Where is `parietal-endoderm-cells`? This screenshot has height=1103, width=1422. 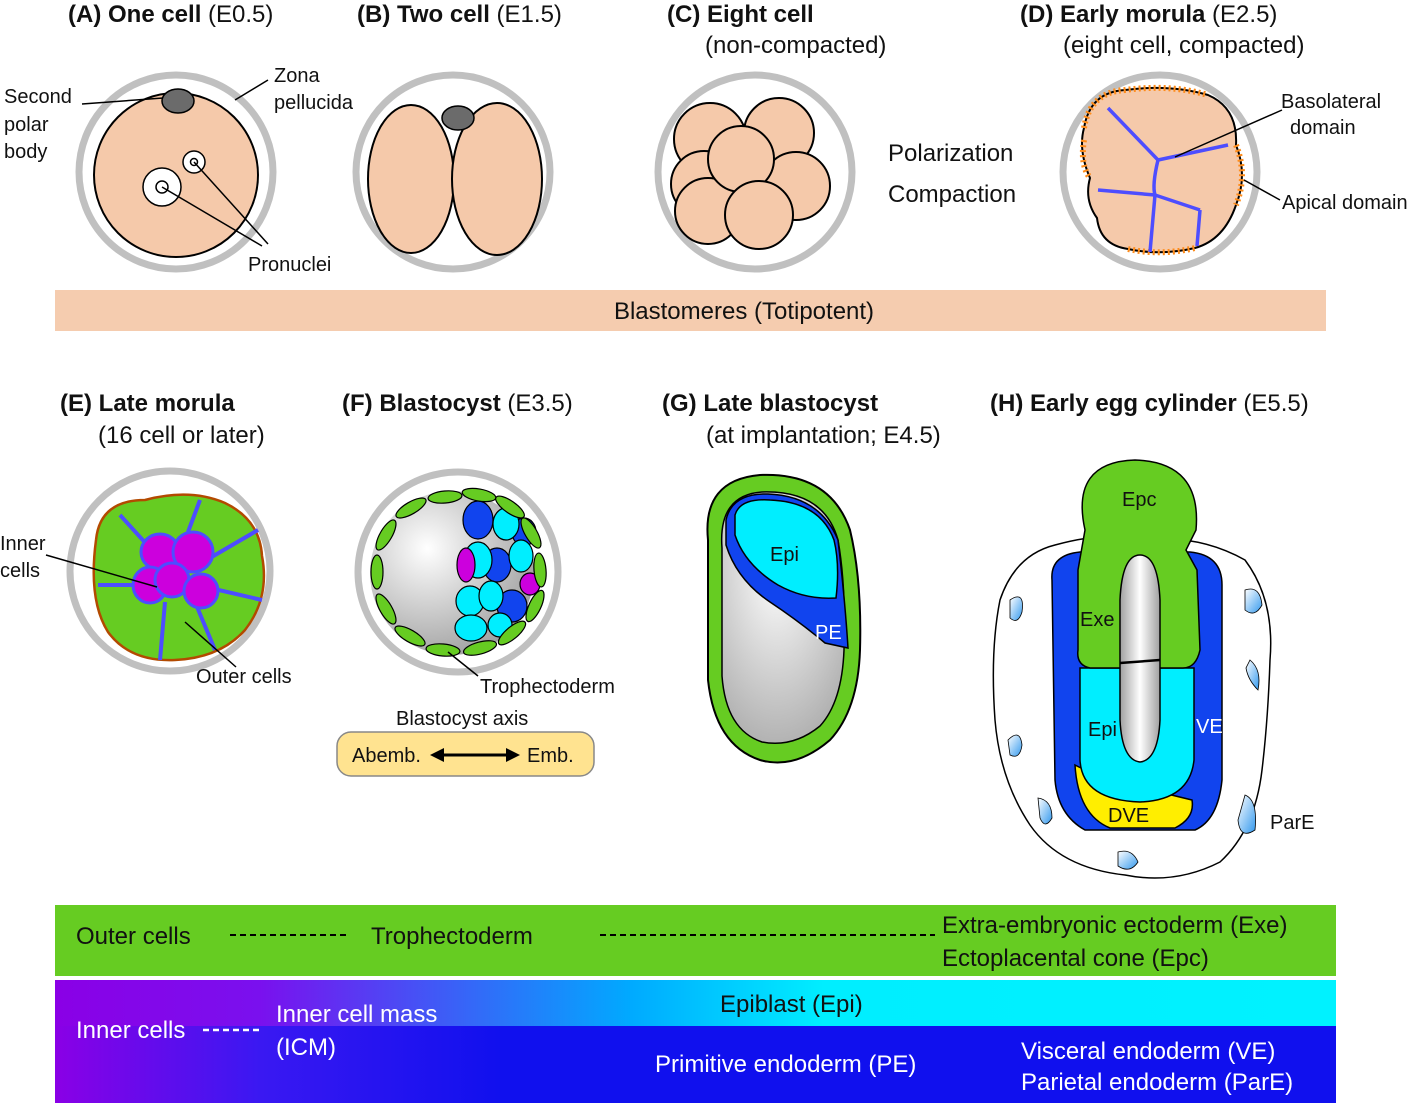
parietal-endoderm-cells is located at coordinates (1135, 729).